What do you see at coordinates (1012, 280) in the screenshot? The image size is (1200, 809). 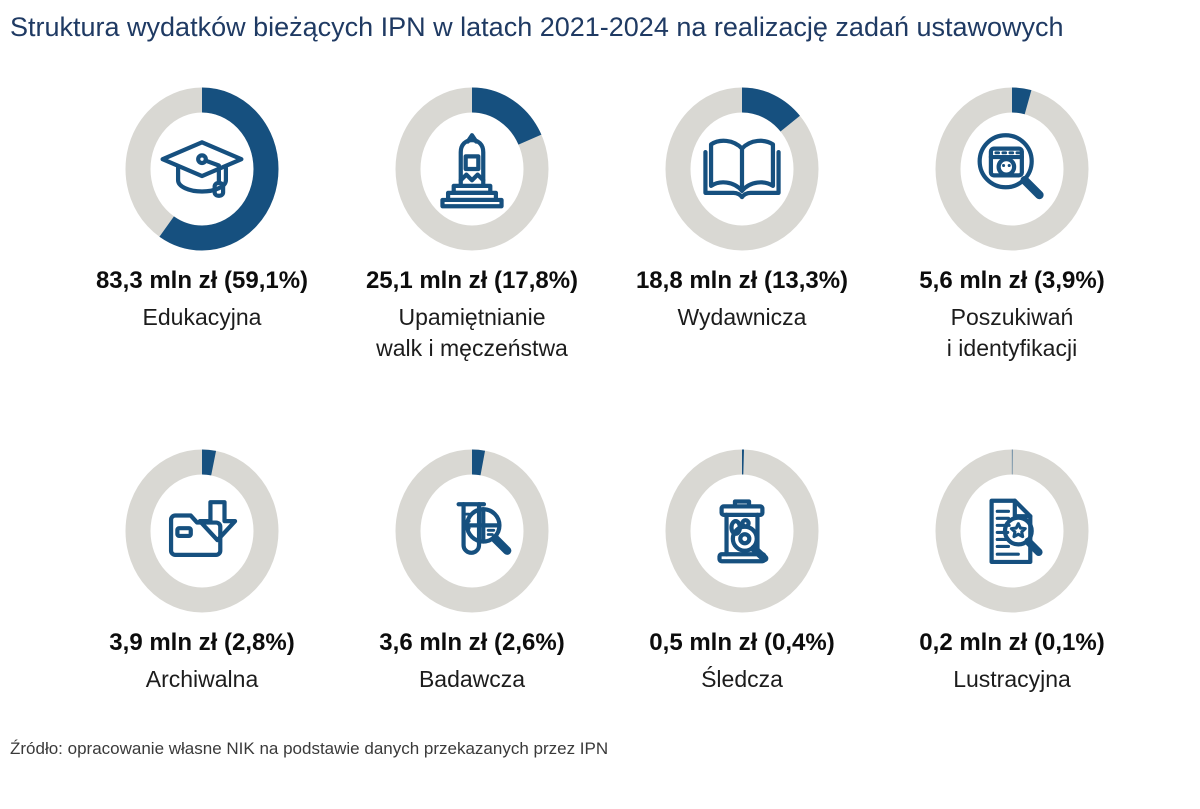 I see `donut-value: 5,6 mln zł (3,9%)` at bounding box center [1012, 280].